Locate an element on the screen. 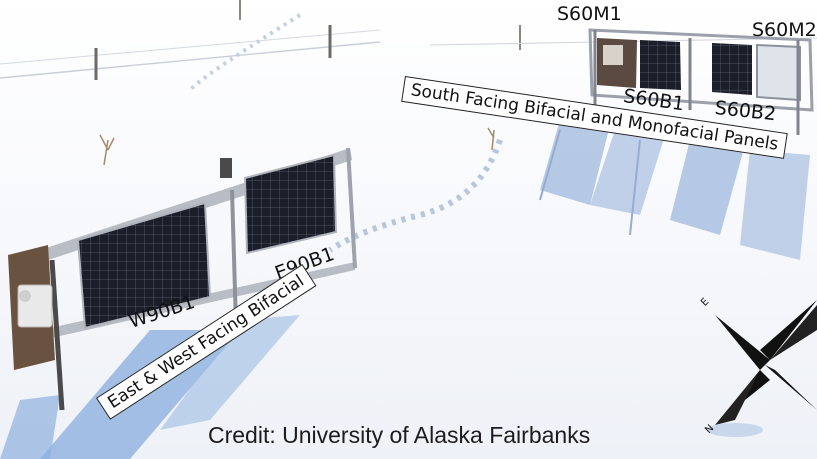 Image resolution: width=817 pixels, height=459 pixels. south-array is located at coordinates (701, 81).